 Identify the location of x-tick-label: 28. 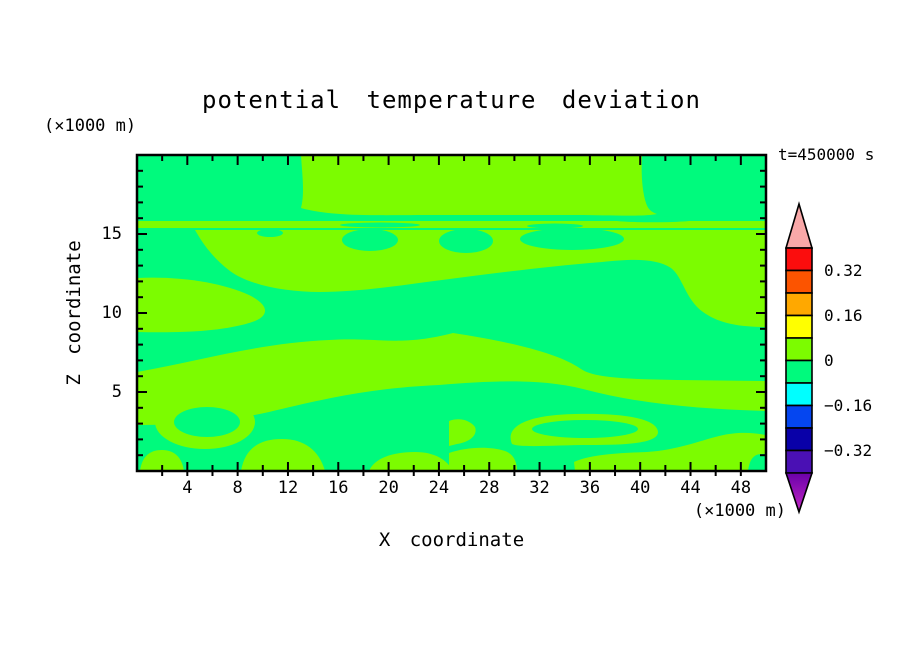
(489, 488).